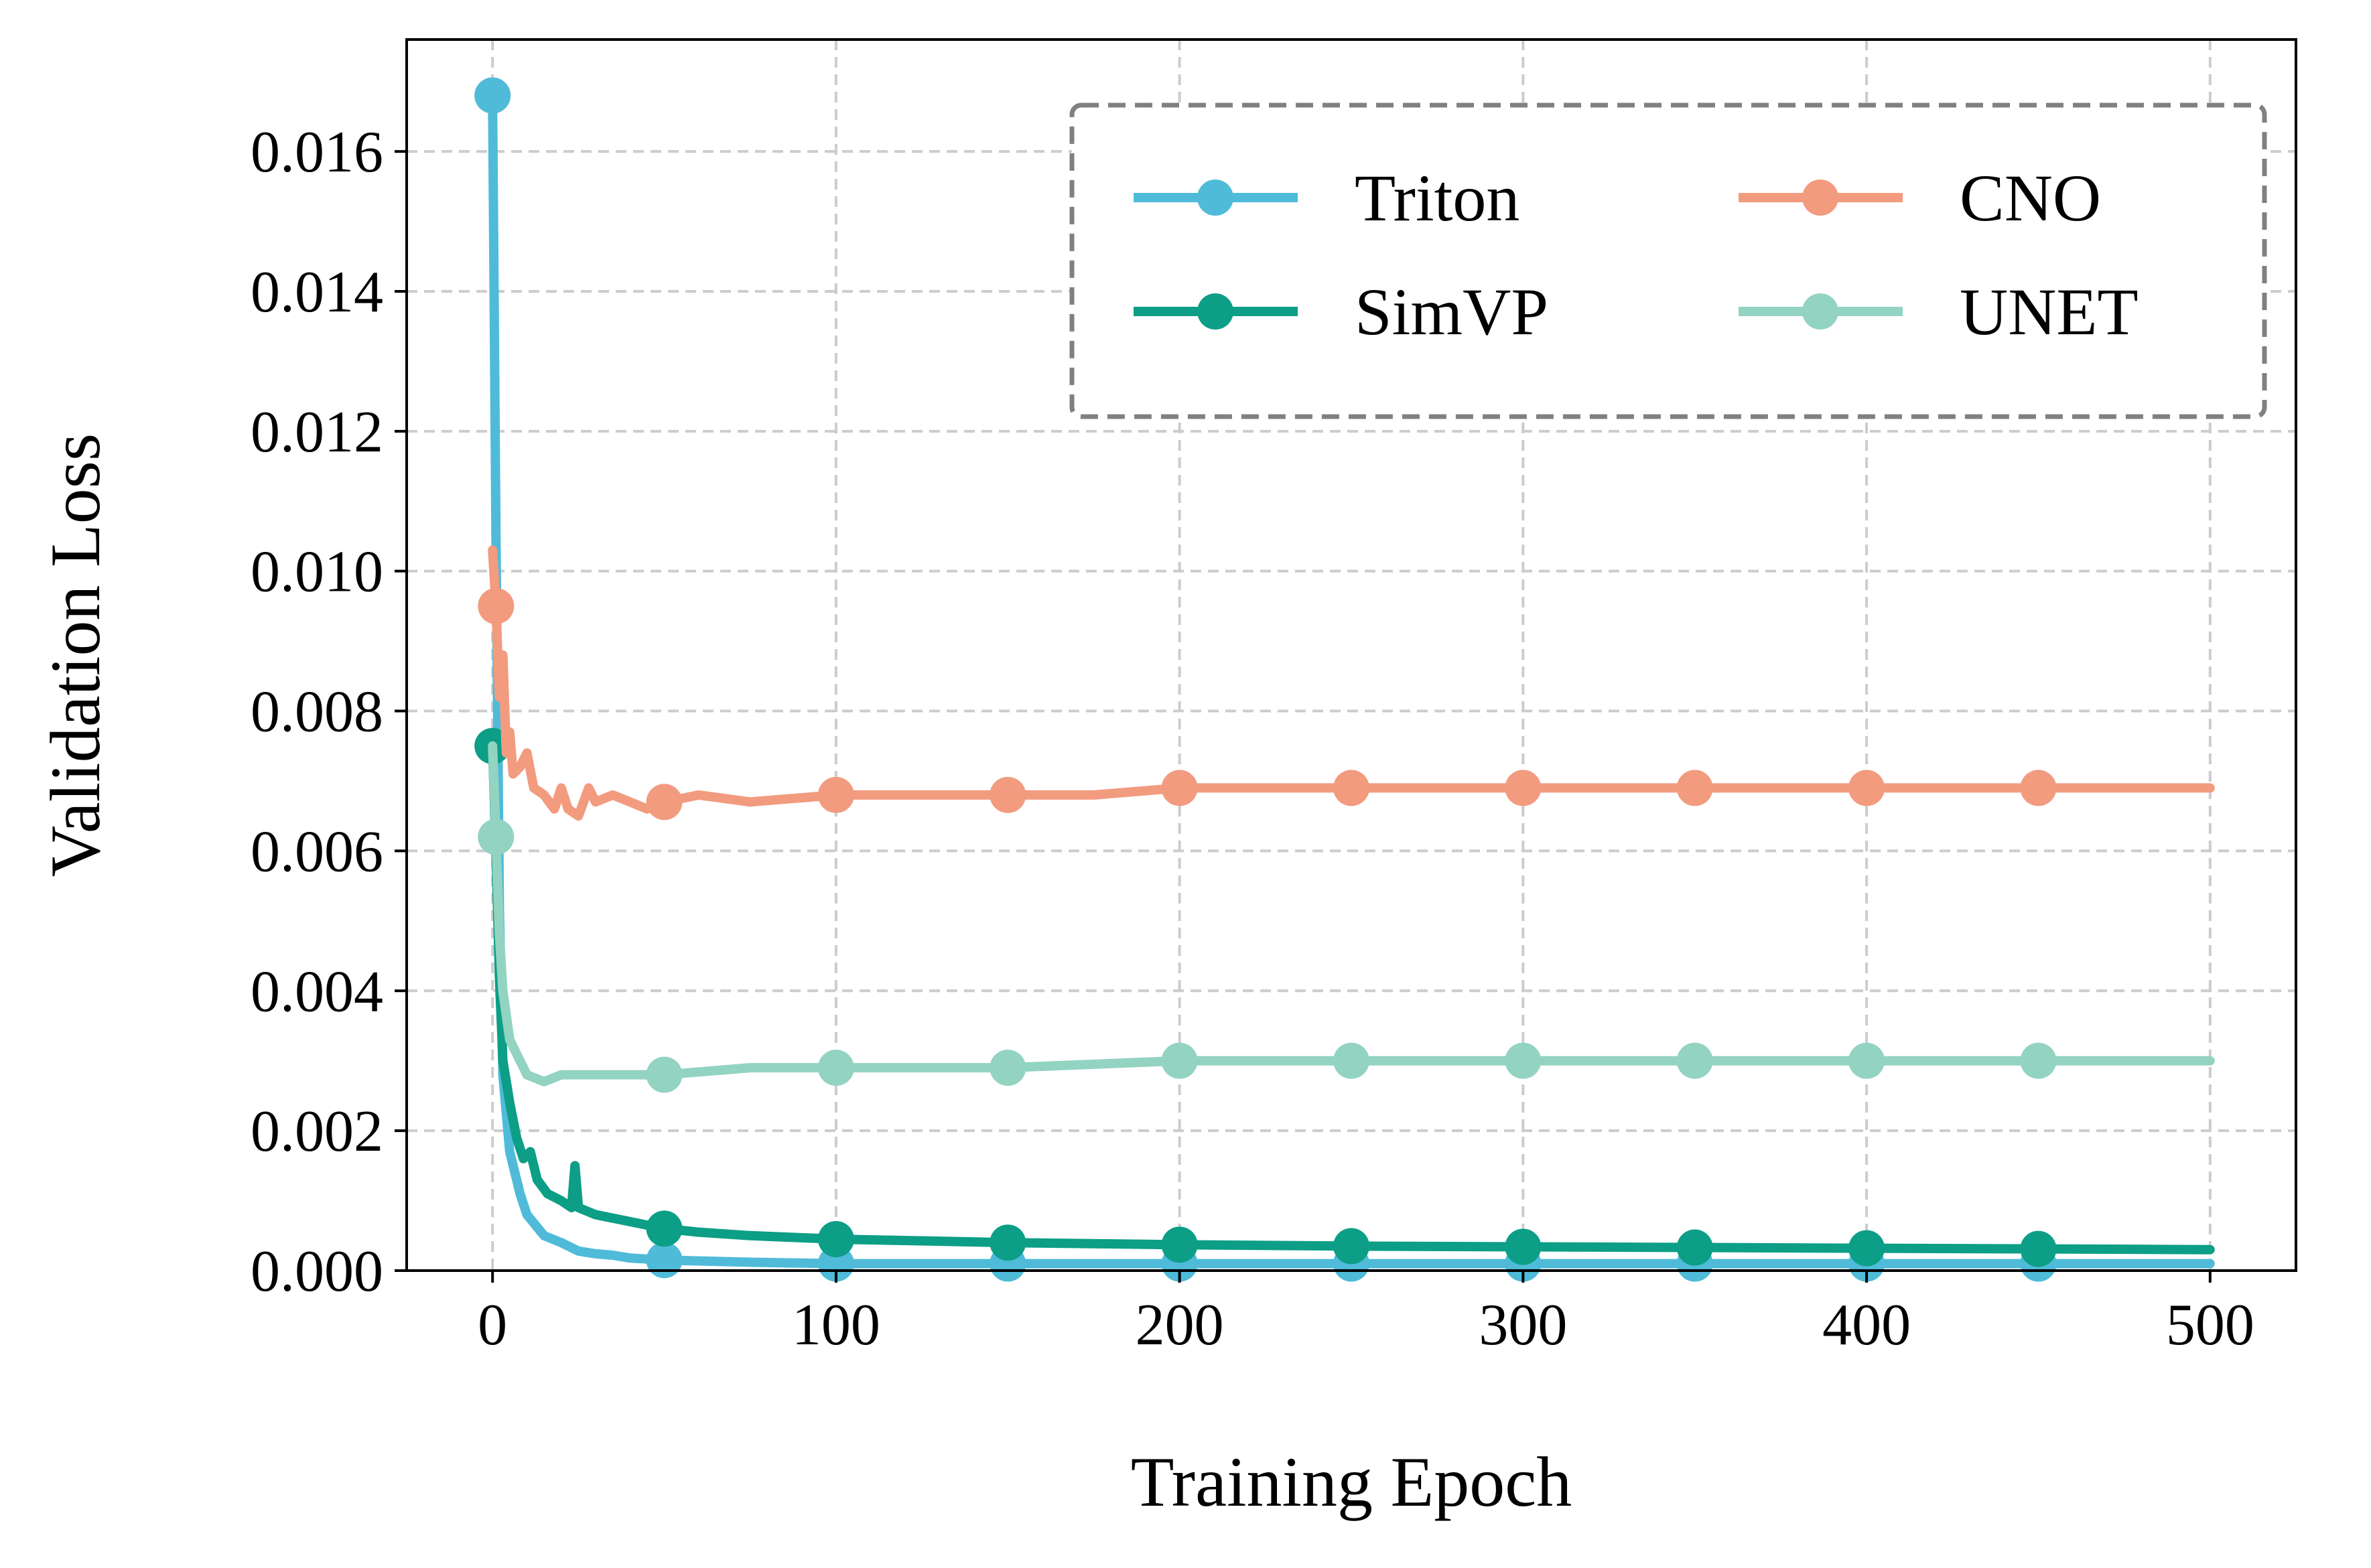 The height and width of the screenshot is (1568, 2371). I want to click on legend-frame, so click(1668, 260).